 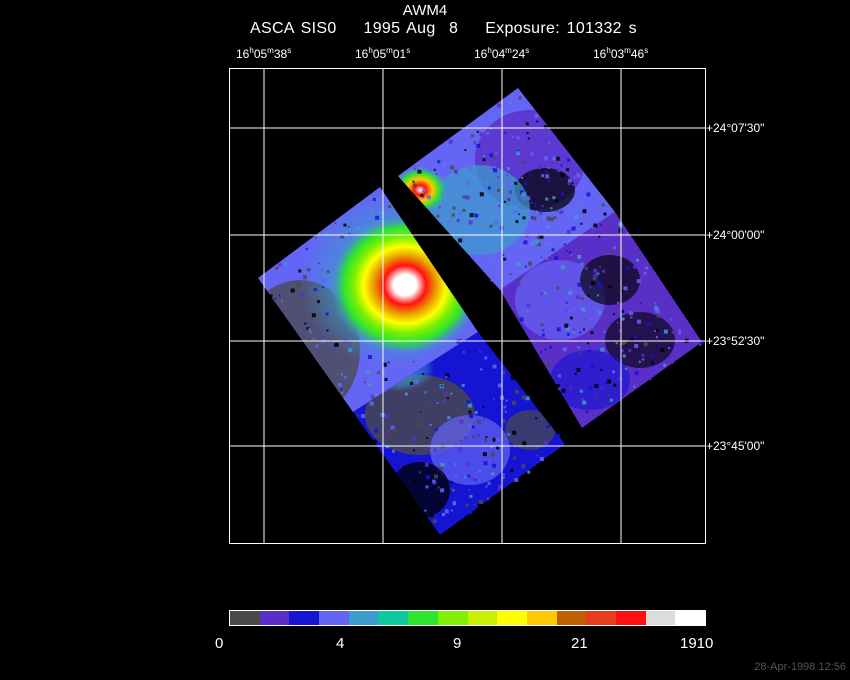 I want to click on colorbar-label: 0, so click(x=219, y=643).